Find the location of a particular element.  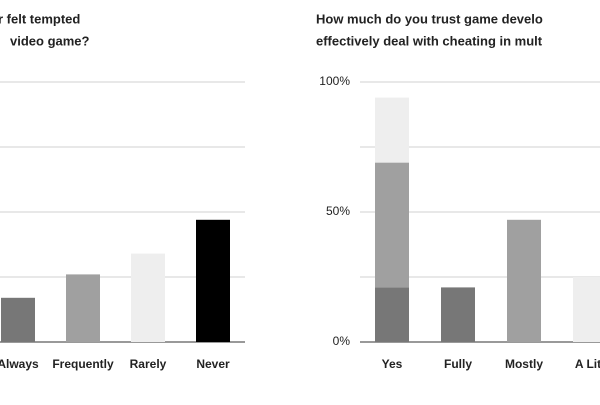

chart-title: r felt tempted is located at coordinates (40, 18).